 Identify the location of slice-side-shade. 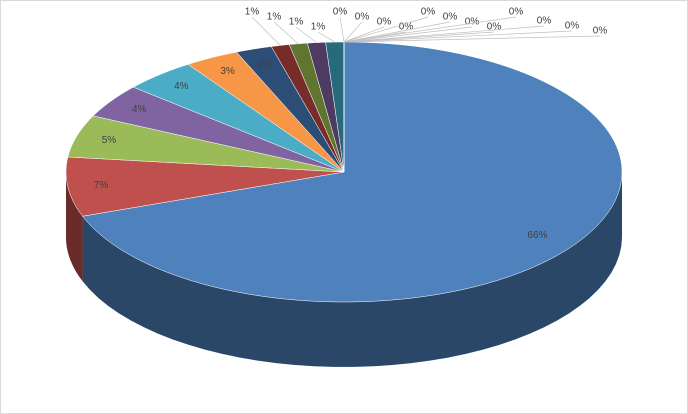
(74, 227).